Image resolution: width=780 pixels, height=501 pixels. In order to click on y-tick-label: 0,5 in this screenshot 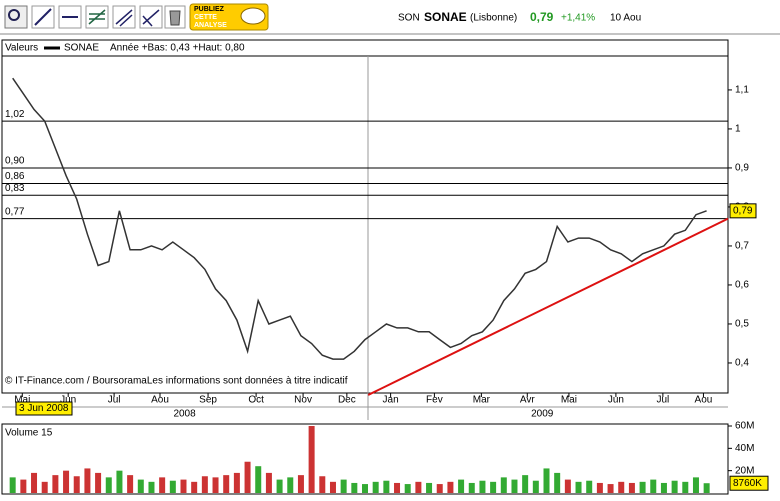, I will do `click(742, 324)`.